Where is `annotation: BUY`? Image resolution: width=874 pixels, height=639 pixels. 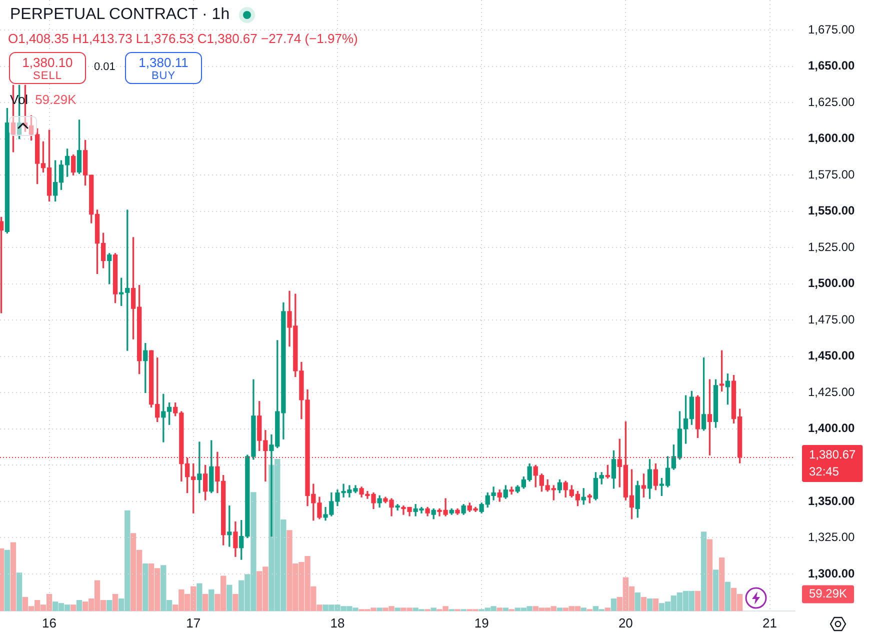 annotation: BUY is located at coordinates (163, 76).